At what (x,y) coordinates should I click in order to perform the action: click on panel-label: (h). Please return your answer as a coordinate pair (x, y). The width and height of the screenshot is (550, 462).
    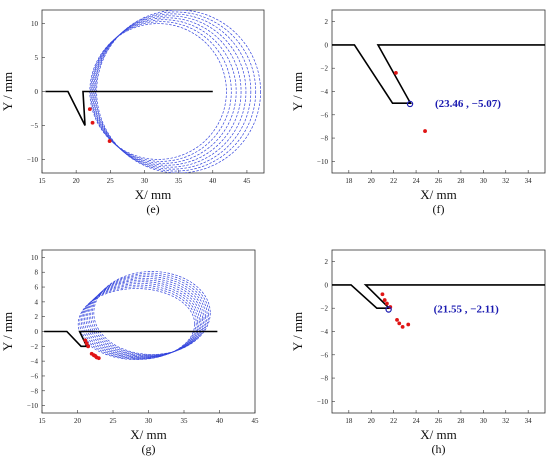
    Looking at the image, I should click on (439, 449).